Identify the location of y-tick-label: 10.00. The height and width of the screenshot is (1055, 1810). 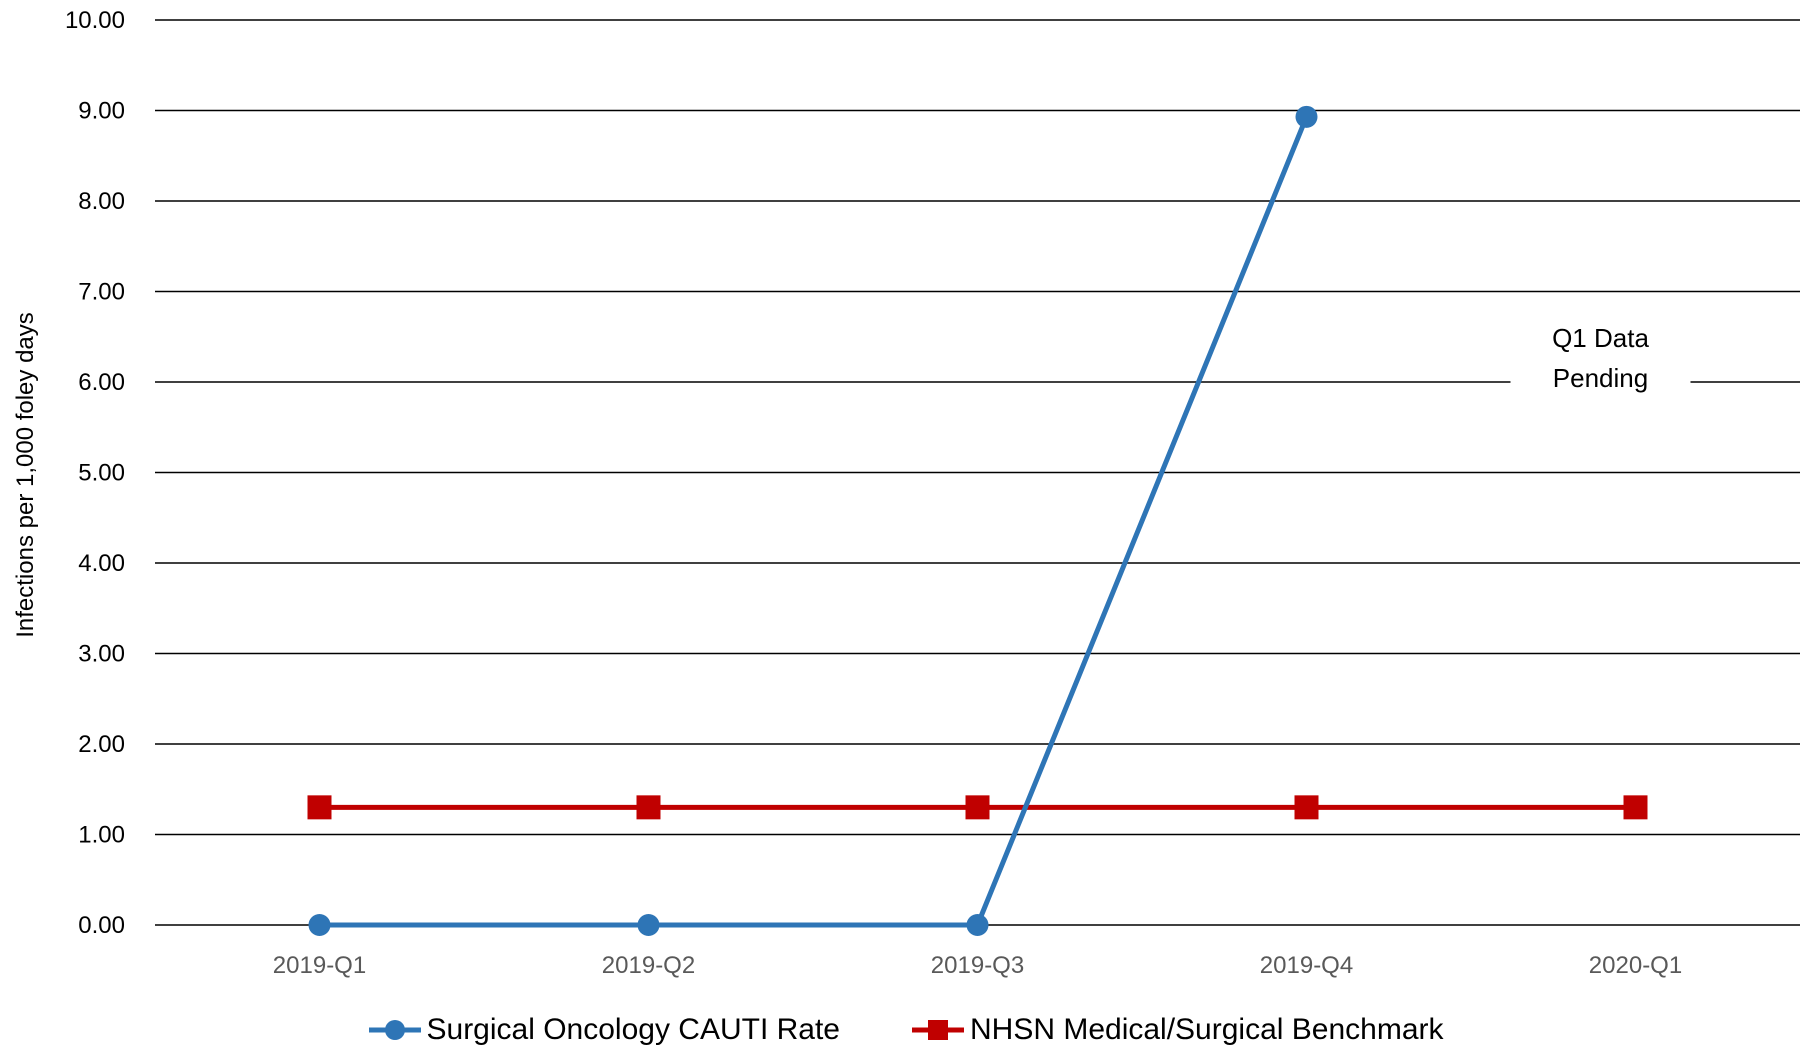
(95, 20).